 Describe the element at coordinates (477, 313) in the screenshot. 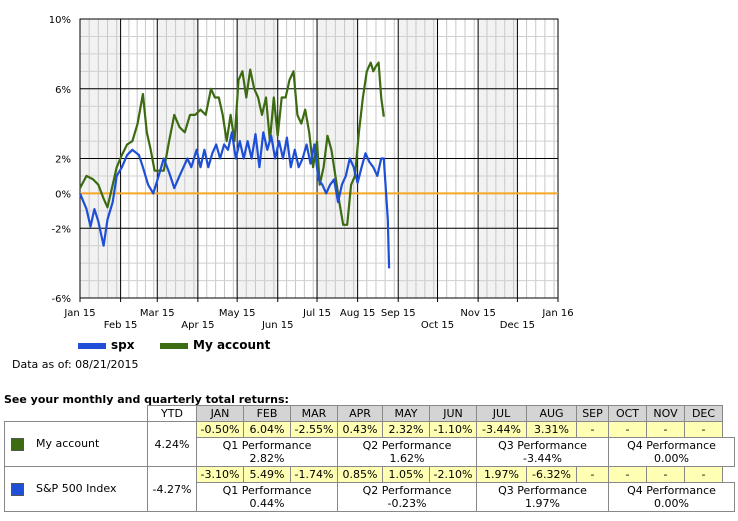

I see `x-tick-label: Nov 15` at that location.